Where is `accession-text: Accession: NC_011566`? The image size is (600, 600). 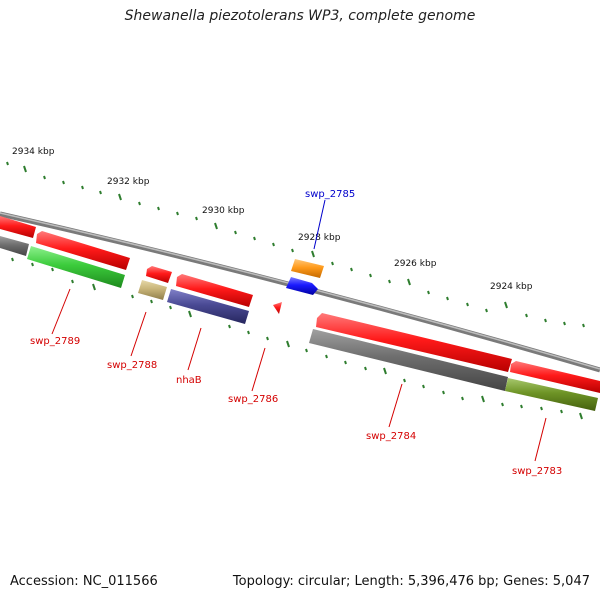
accession-text: Accession: NC_011566 is located at coordinates (84, 581).